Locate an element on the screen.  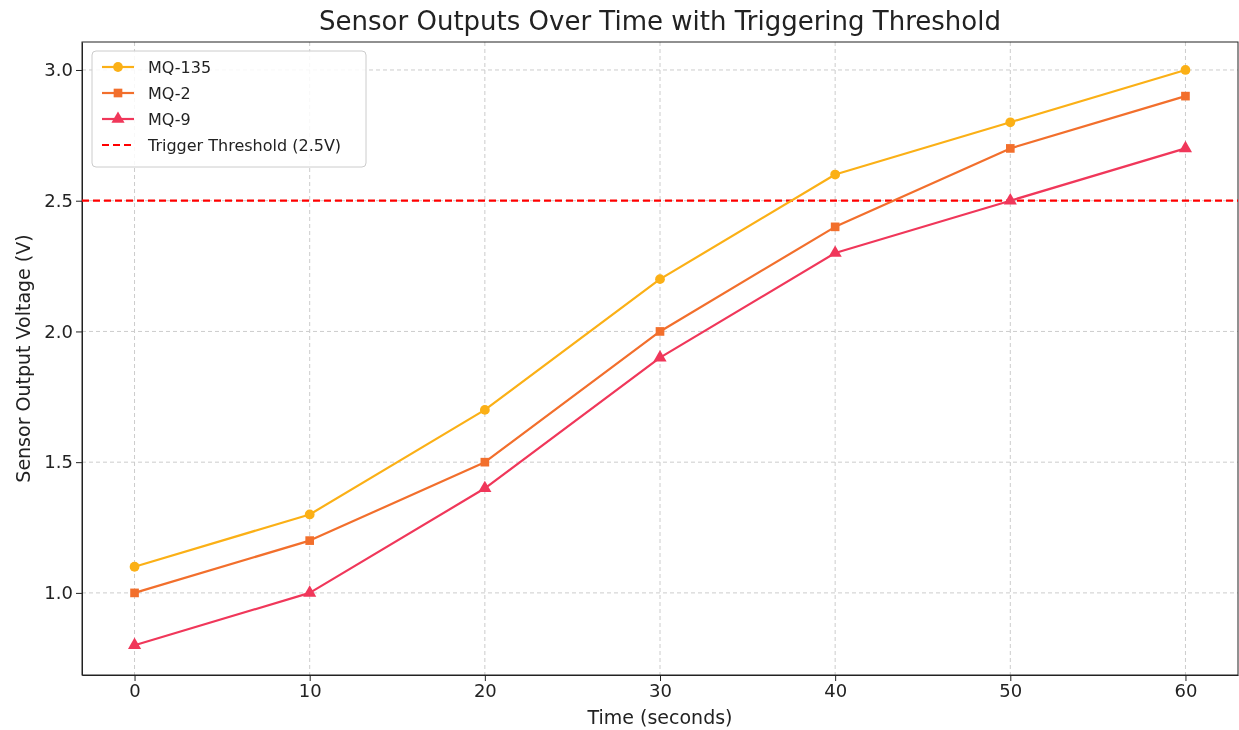
x-axis-title: Time (seconds) is located at coordinates (659, 717).